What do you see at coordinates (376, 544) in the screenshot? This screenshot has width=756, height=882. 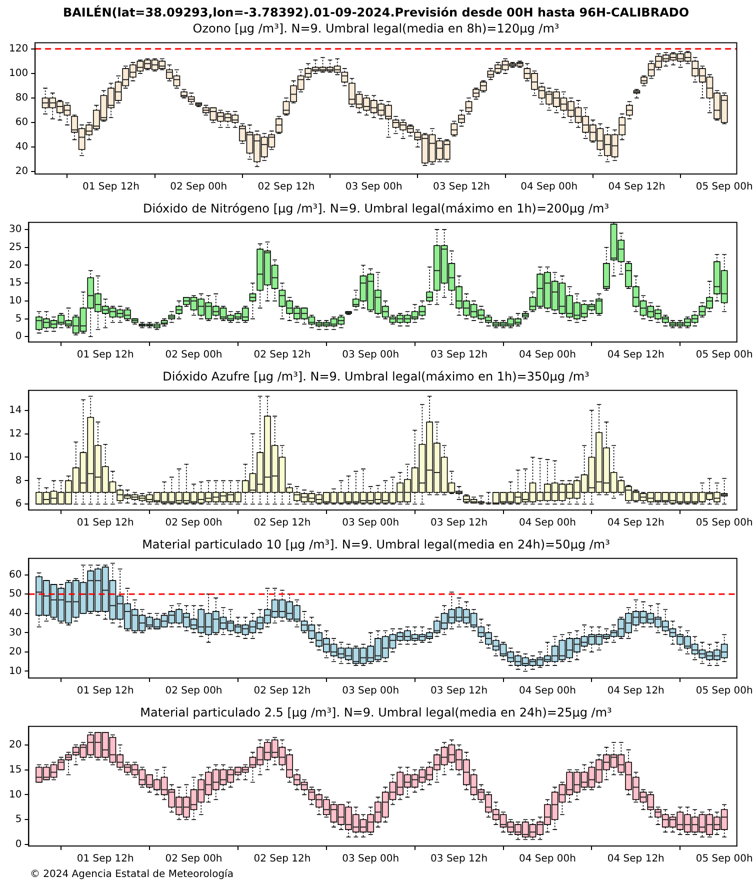 I see `chart-title: Material particulado 10 [µg /m³]. N=9. Umbral legal(media en 24h)=50µg /m³` at bounding box center [376, 544].